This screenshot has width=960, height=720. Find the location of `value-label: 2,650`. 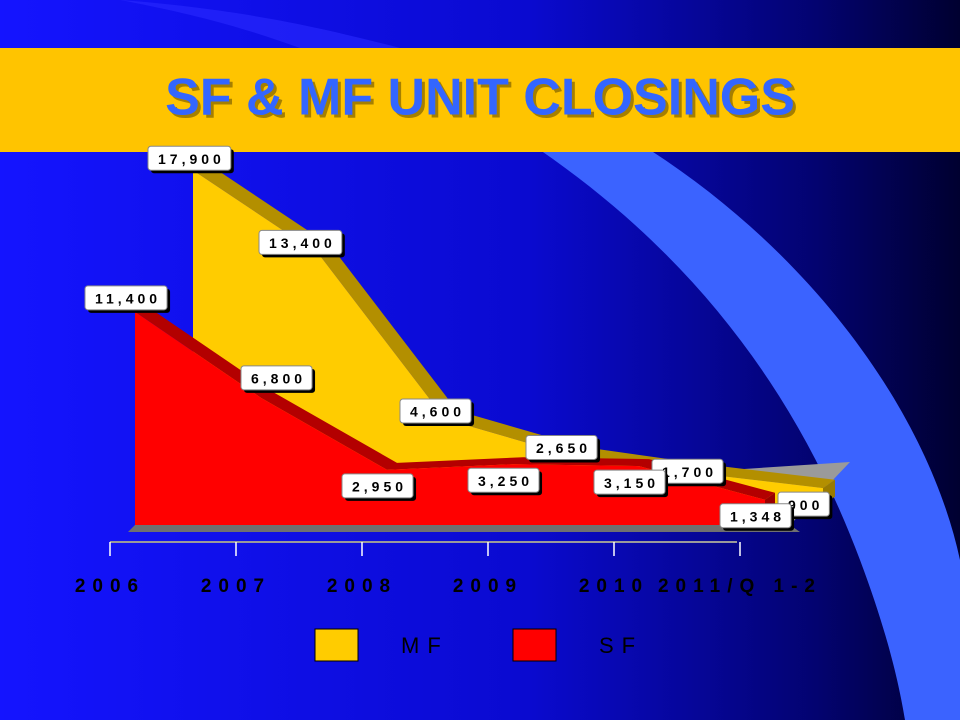

value-label: 2,650 is located at coordinates (563, 448).